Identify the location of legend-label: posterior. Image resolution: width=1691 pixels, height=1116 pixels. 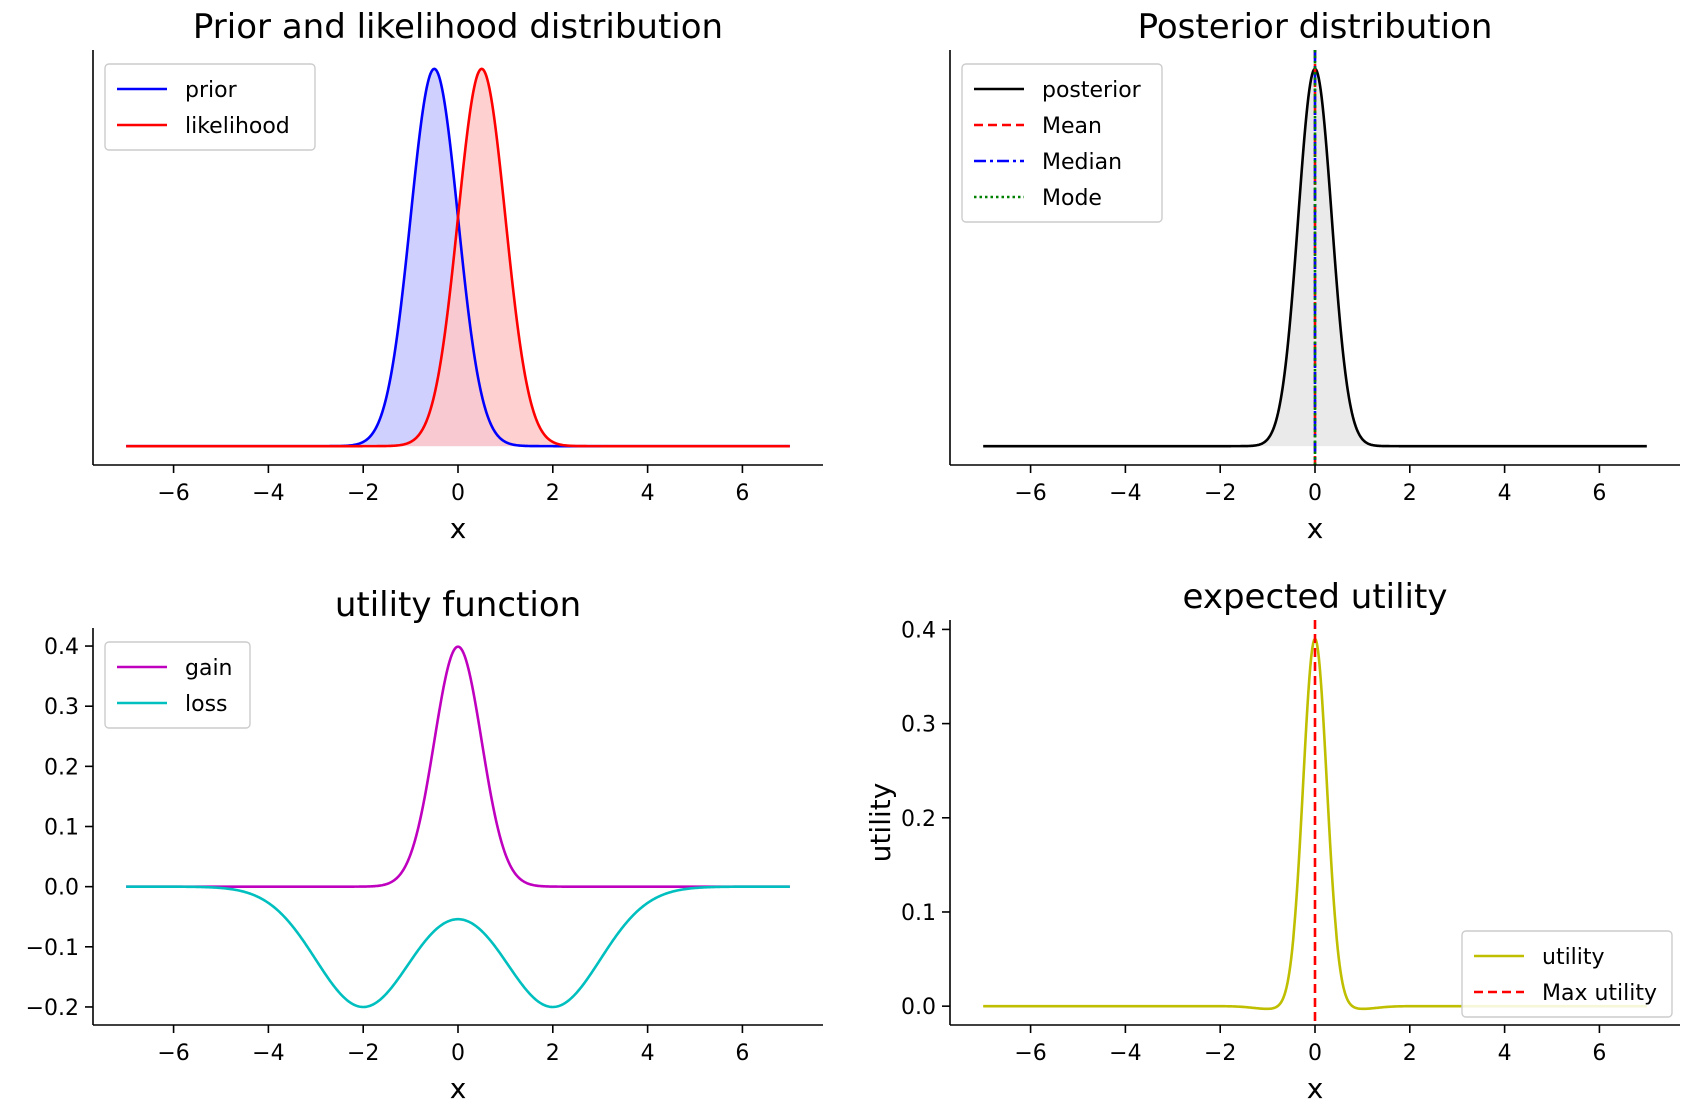
(1092, 90).